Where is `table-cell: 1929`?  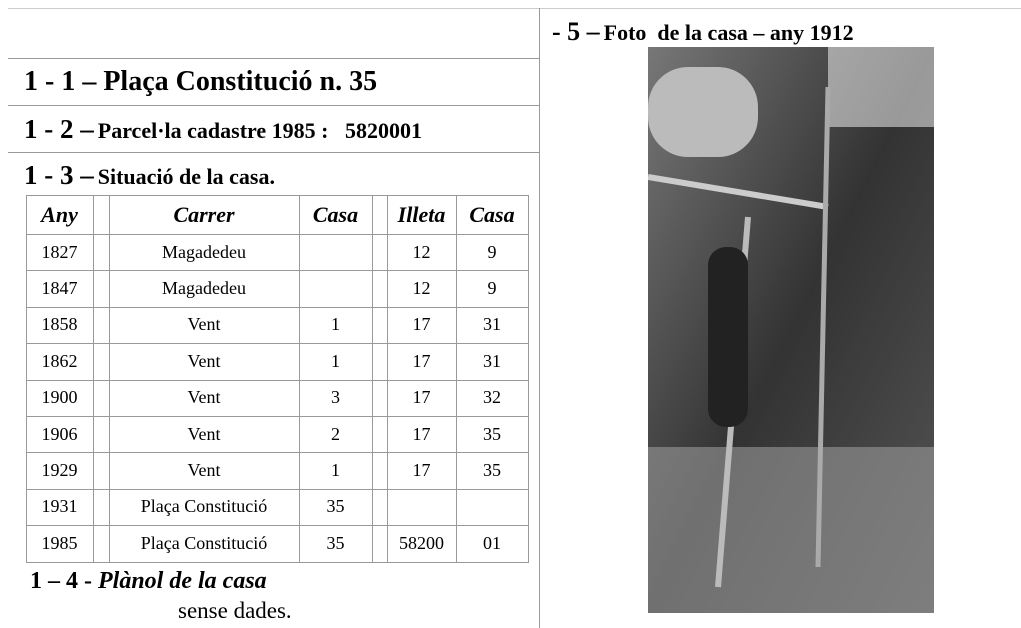 table-cell: 1929 is located at coordinates (59, 470).